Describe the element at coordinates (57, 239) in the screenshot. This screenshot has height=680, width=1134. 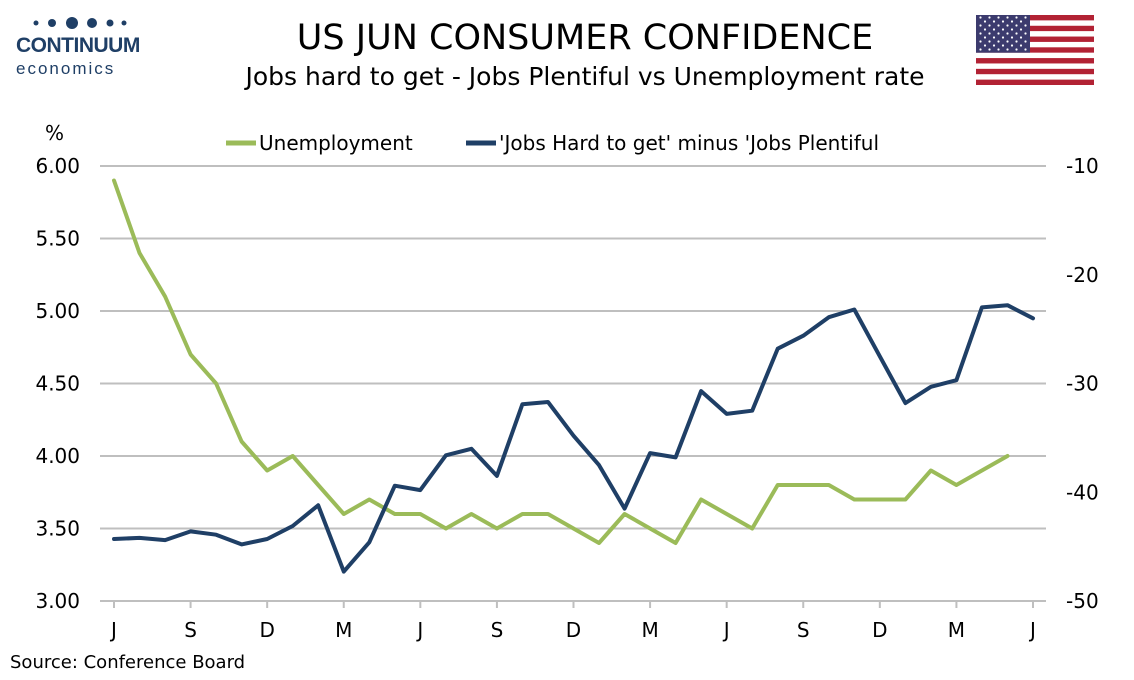
I see `y-left-tick-label: 5.50` at that location.